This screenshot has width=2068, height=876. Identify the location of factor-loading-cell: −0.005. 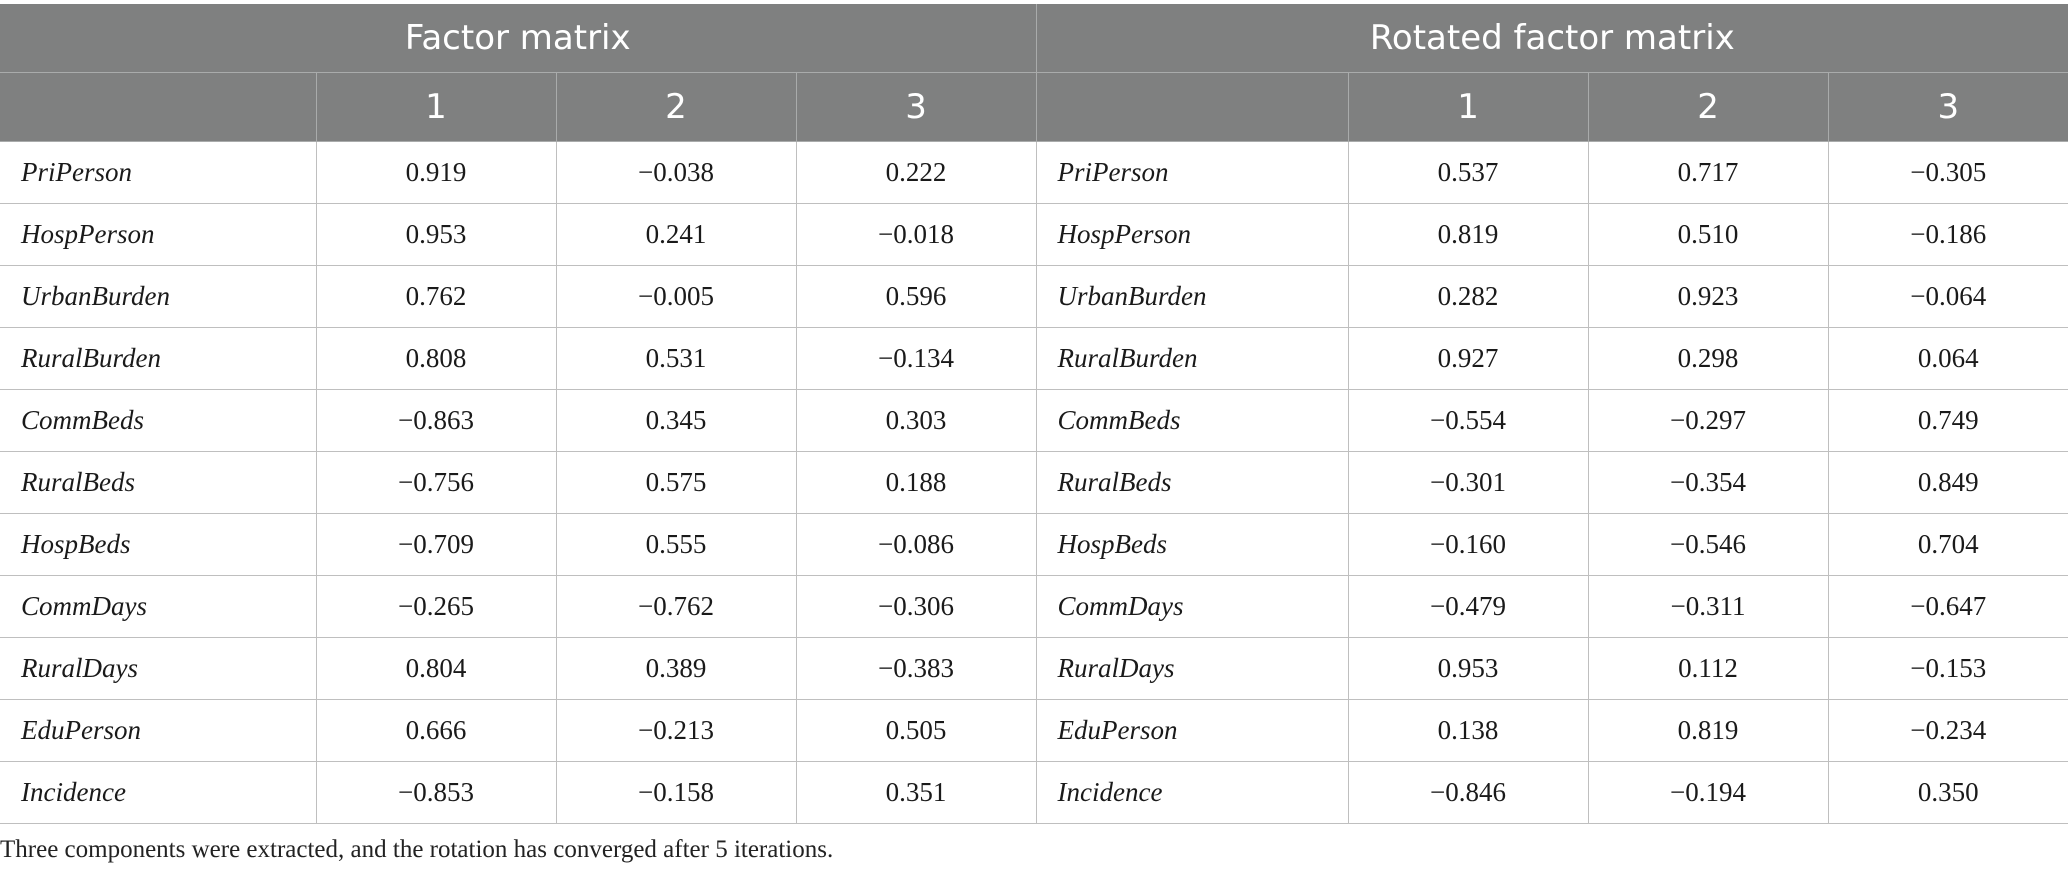
(676, 296).